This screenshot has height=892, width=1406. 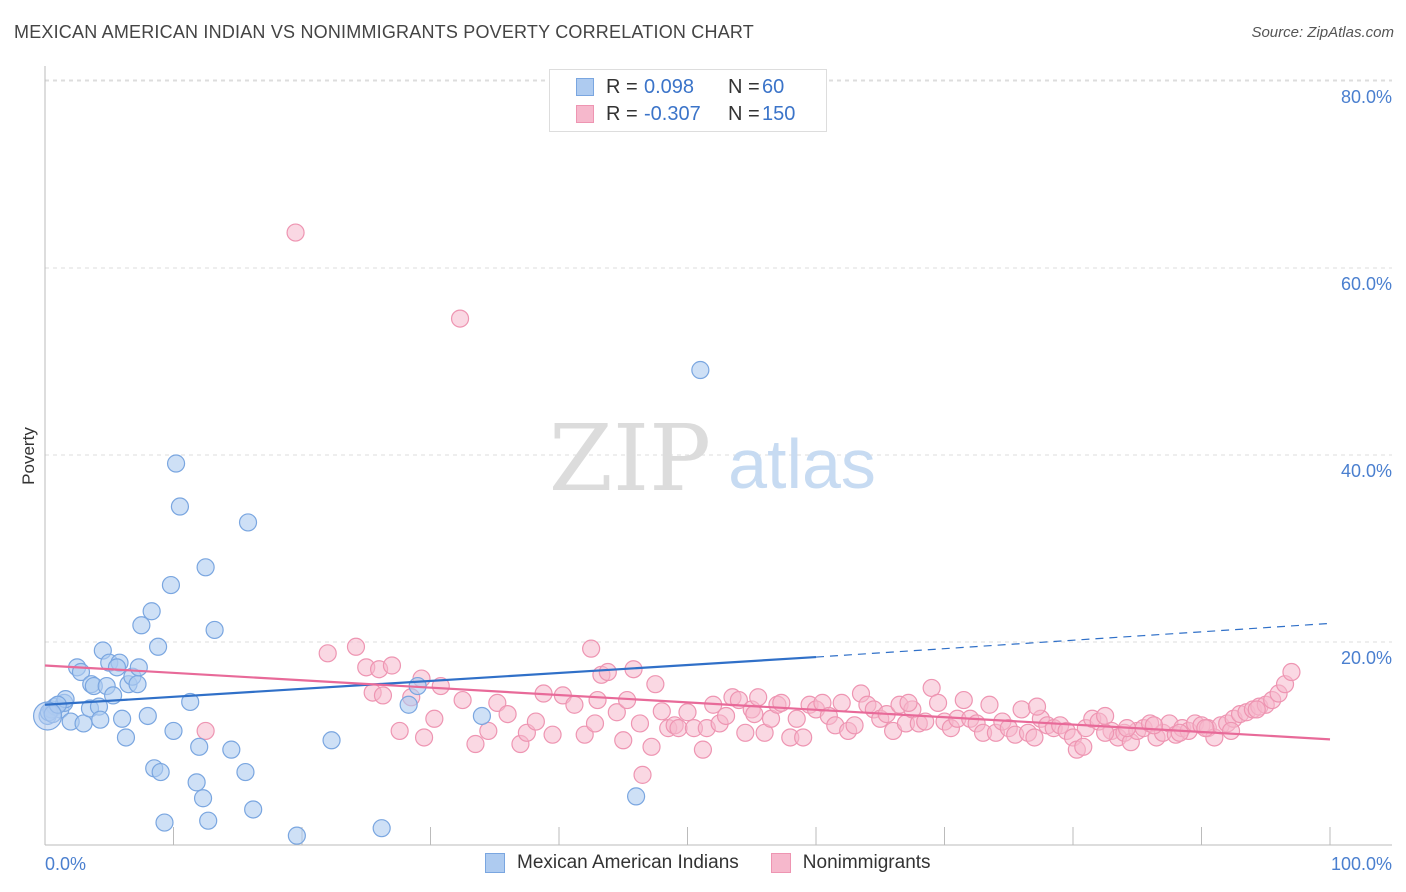 I want to click on trendlines, so click(x=687, y=681).